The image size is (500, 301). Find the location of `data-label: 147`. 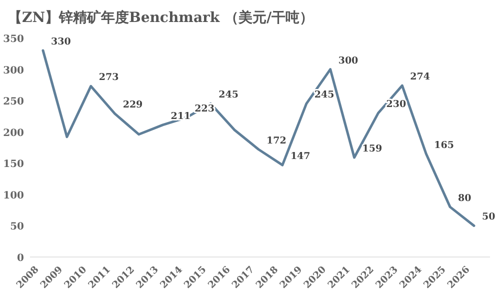

data-label: 147 is located at coordinates (300, 156).